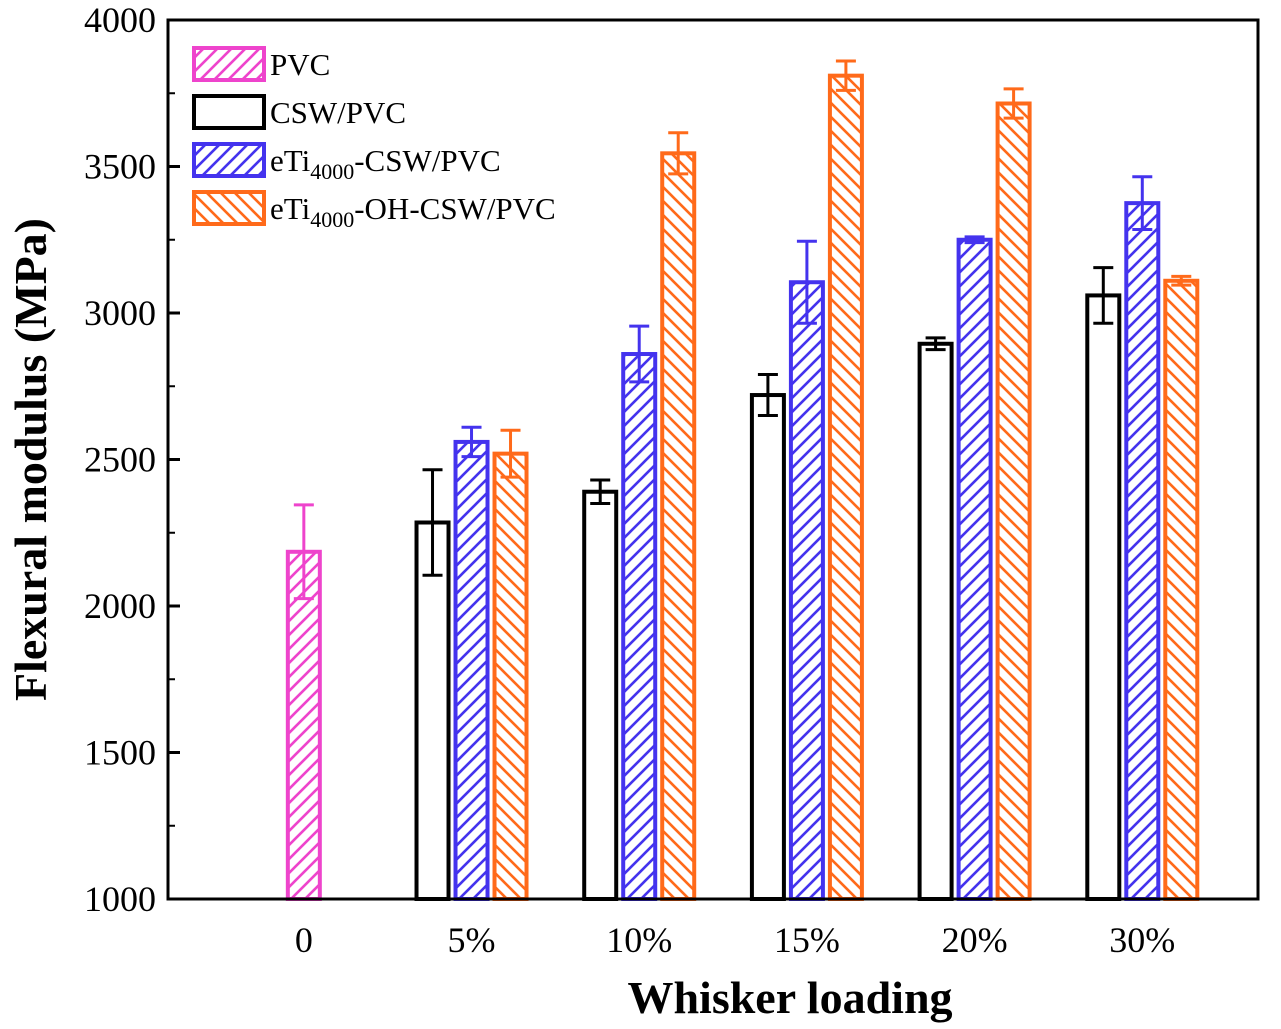  I want to click on legend-label: eTi4000-CSW/PVC, so click(385, 163).